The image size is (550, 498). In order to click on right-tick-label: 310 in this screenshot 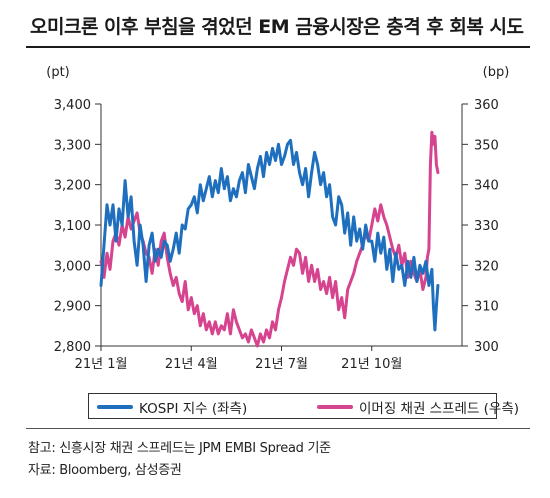, I will do `click(486, 307)`.